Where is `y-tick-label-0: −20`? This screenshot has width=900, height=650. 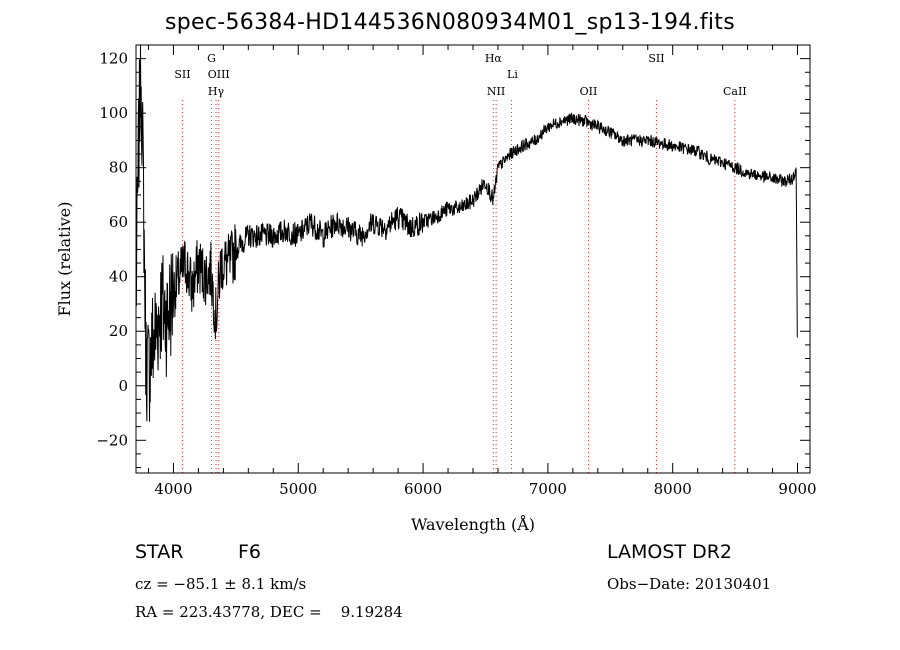
y-tick-label-0: −20 is located at coordinates (112, 440).